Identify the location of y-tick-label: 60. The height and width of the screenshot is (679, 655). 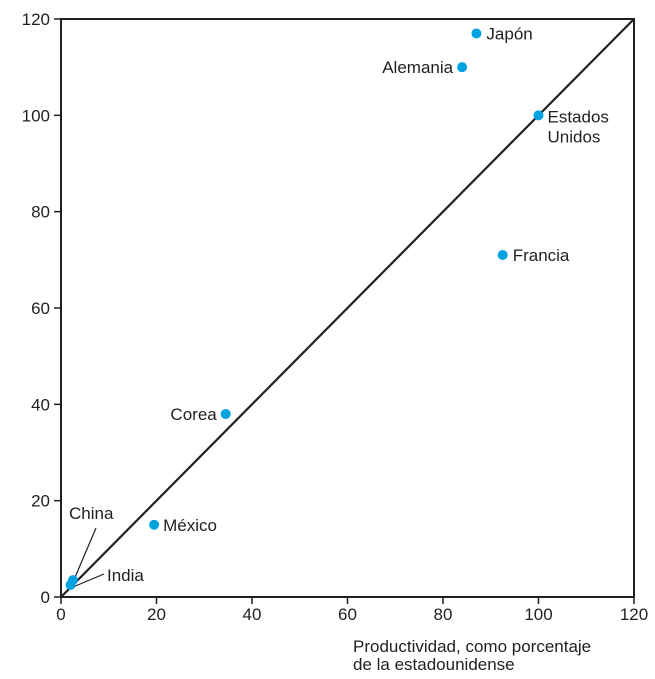
(40, 308).